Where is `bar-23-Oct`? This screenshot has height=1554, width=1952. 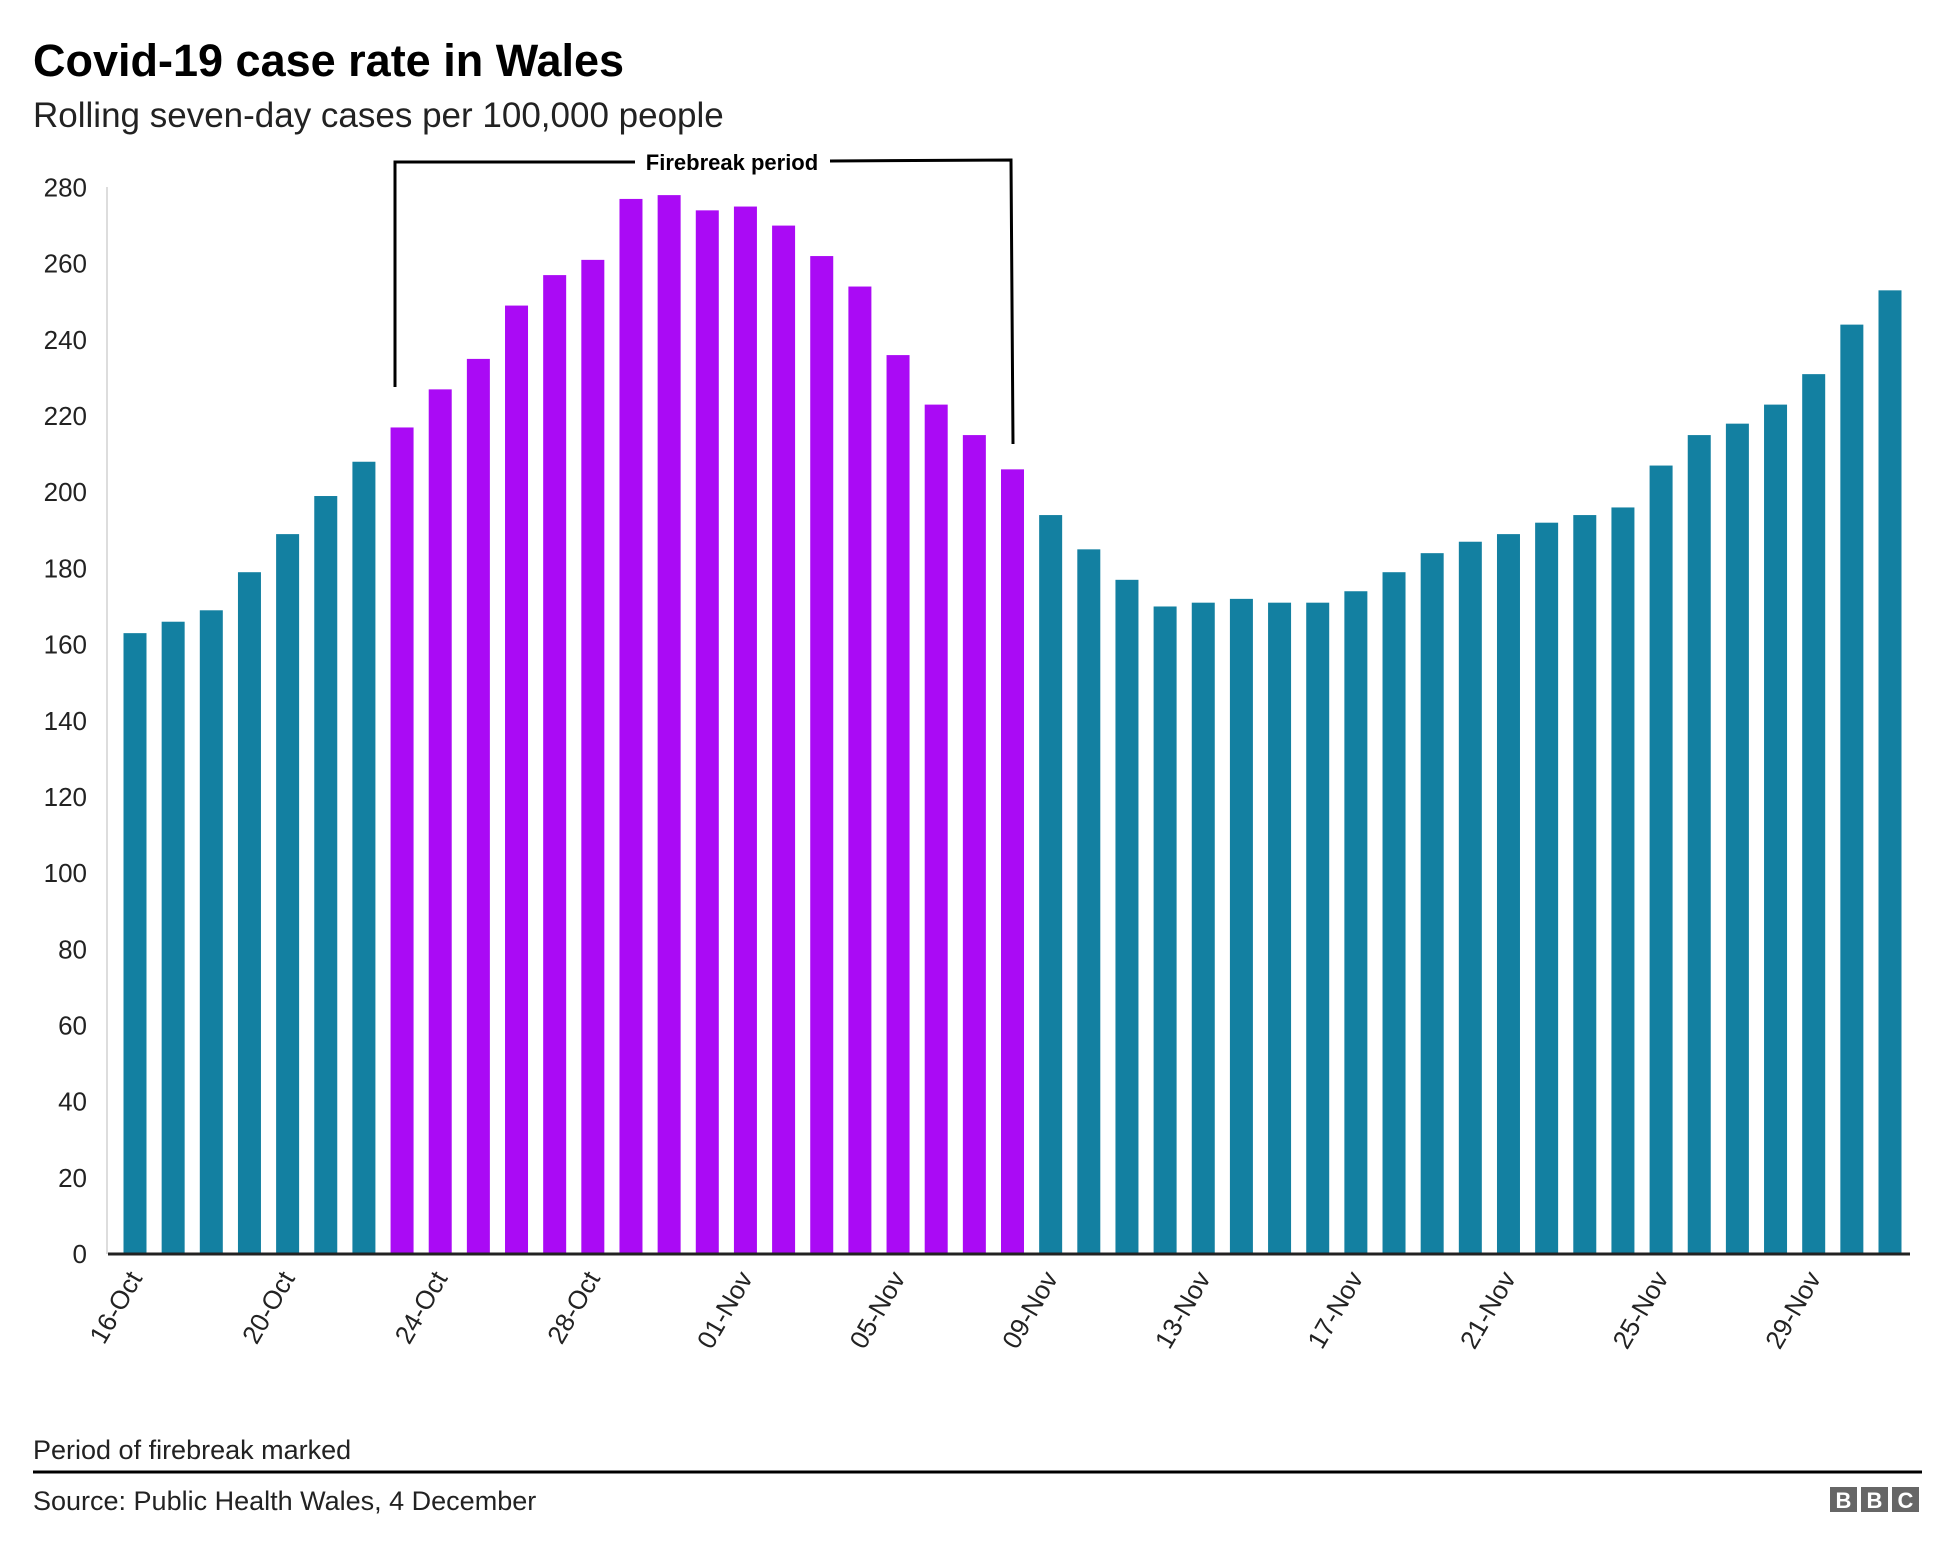
bar-23-Oct is located at coordinates (402, 840).